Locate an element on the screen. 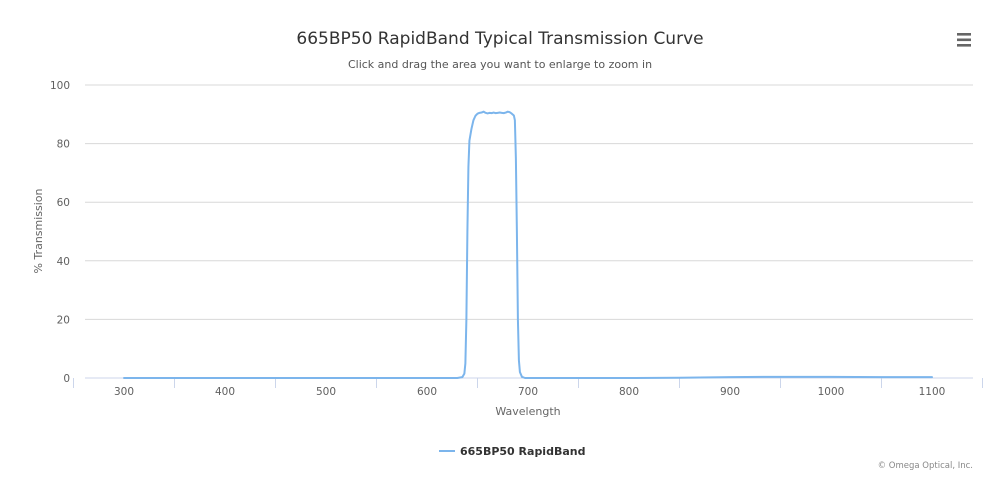 Image resolution: width=1000 pixels, height=500 pixels. hamburger-menu-icon is located at coordinates (964, 40).